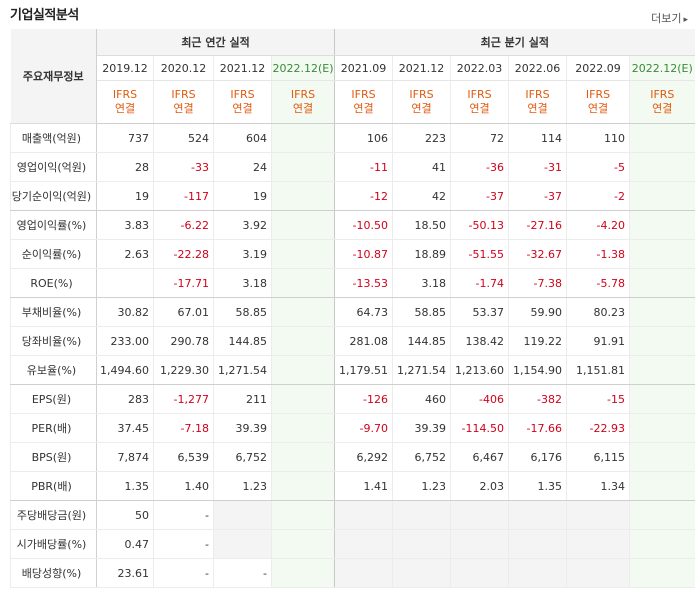  I want to click on table-cell: 2.63, so click(125, 254).